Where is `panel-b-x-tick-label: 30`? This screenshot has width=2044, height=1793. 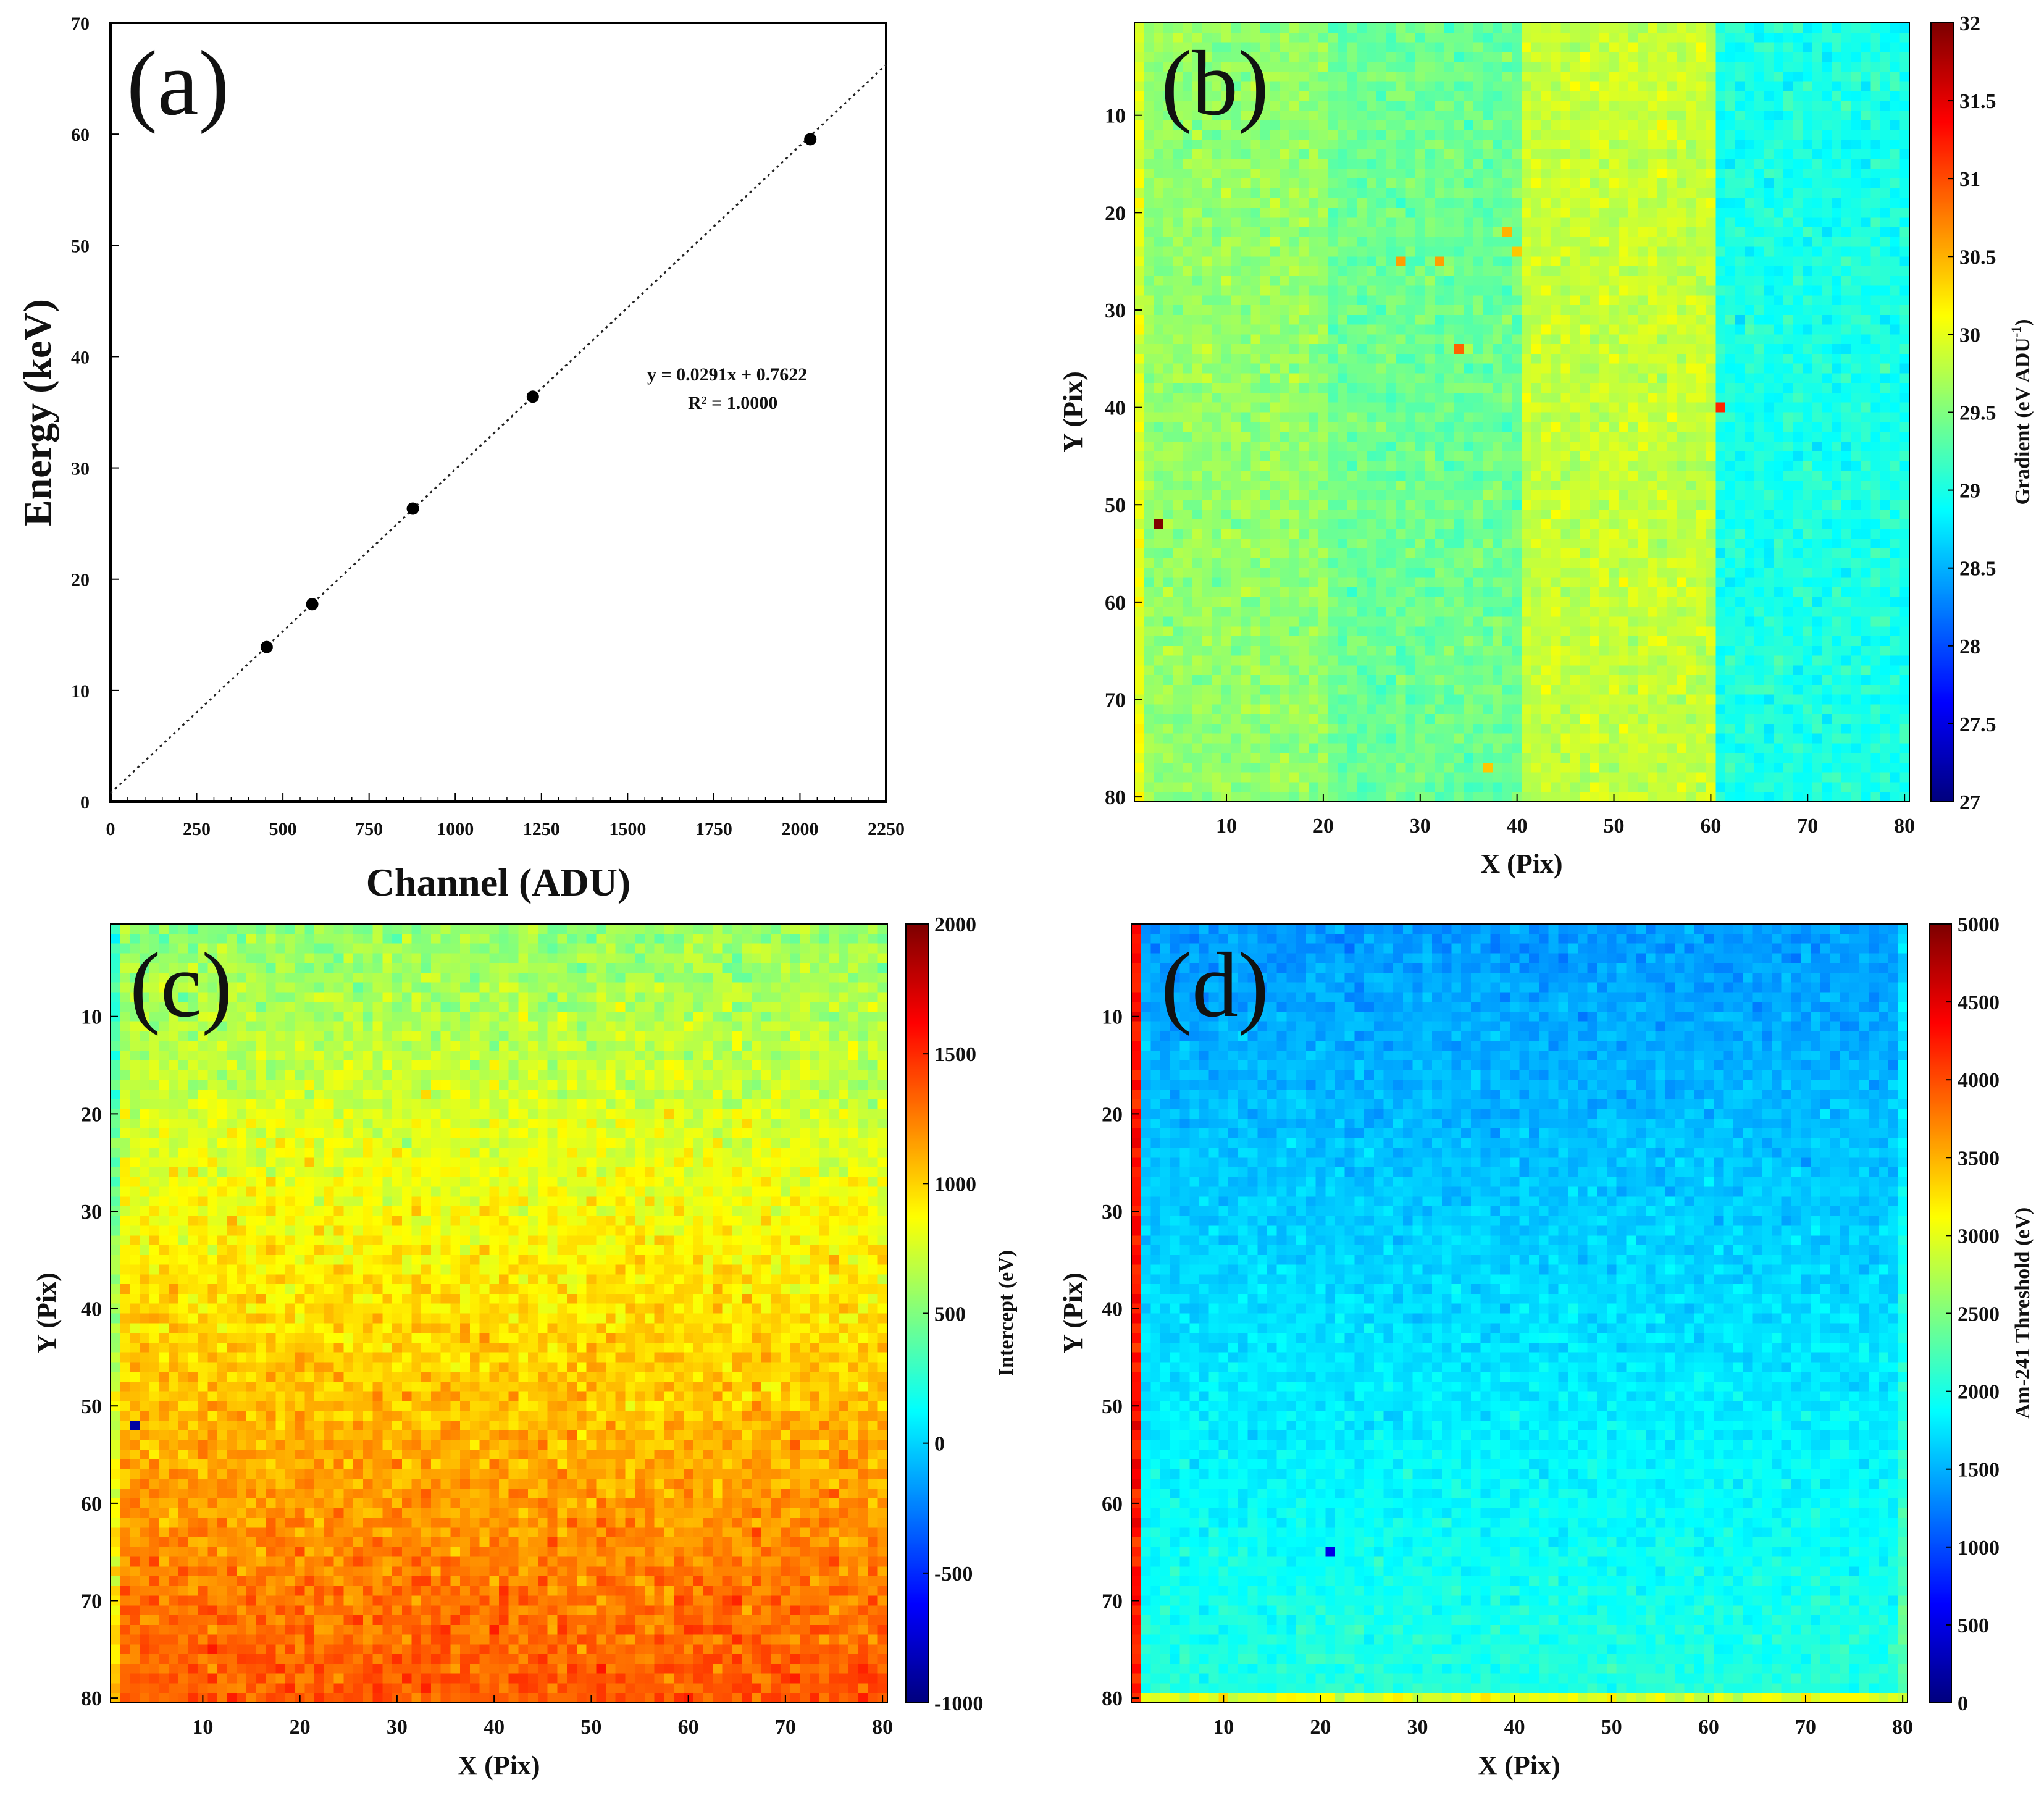 panel-b-x-tick-label: 30 is located at coordinates (1420, 826).